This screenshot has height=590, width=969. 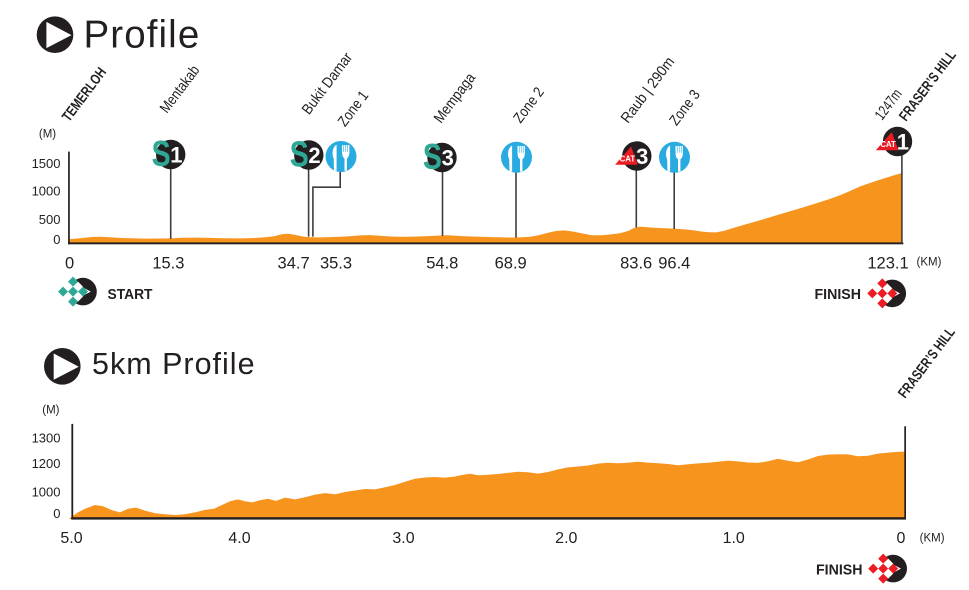 I want to click on svg-text: 2, so click(x=314, y=155).